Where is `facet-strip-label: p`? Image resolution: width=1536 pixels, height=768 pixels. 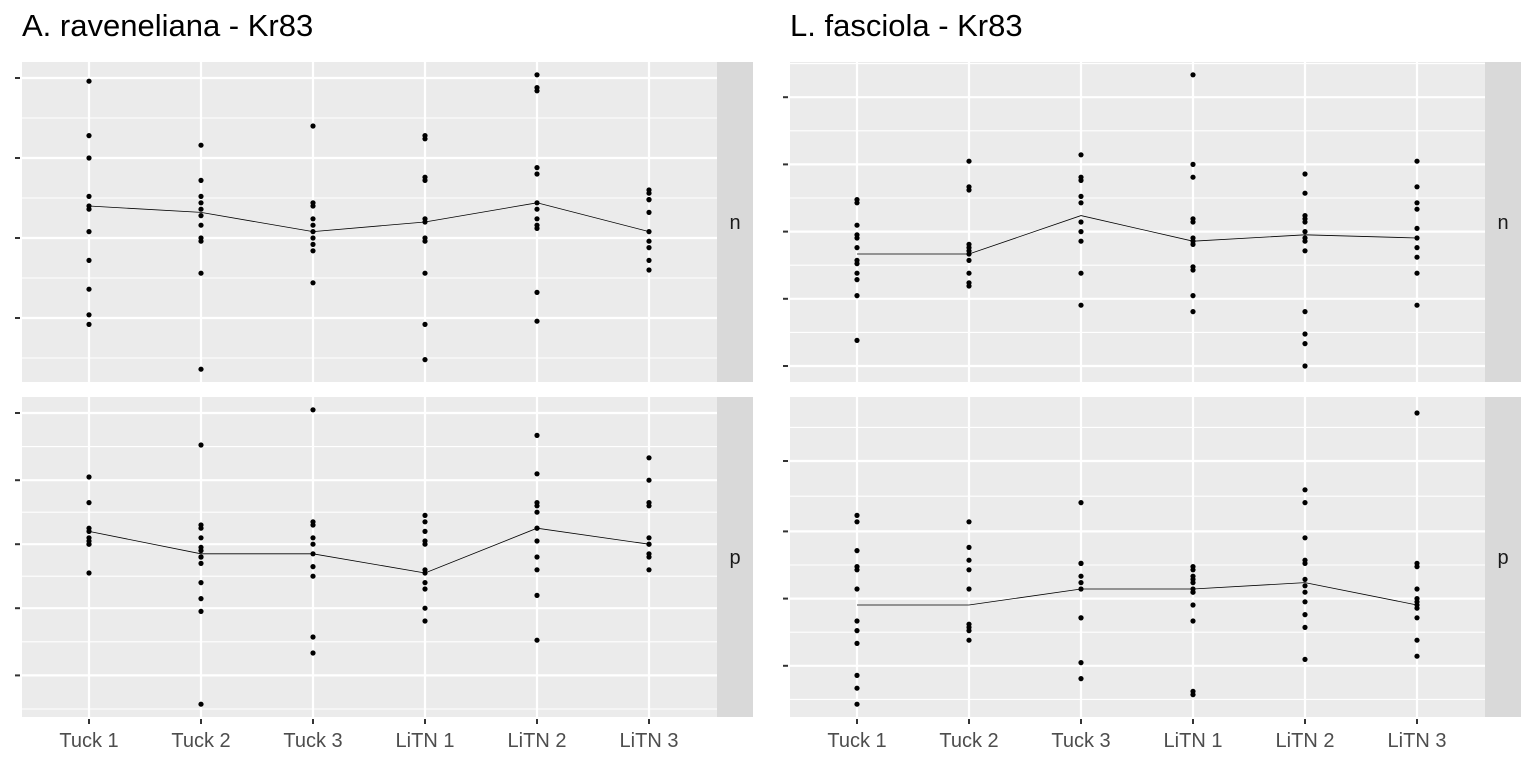
facet-strip-label: p is located at coordinates (734, 558).